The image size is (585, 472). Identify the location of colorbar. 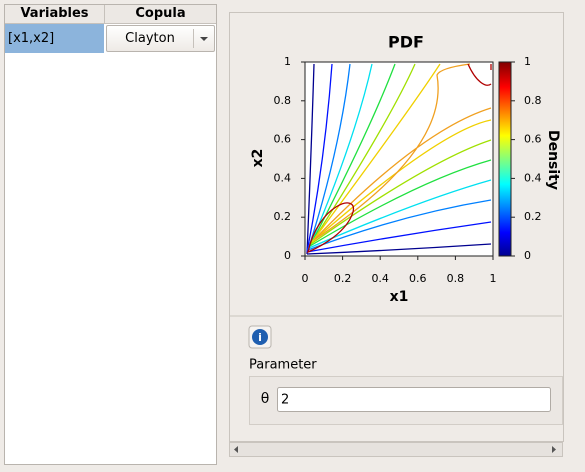
(505, 159).